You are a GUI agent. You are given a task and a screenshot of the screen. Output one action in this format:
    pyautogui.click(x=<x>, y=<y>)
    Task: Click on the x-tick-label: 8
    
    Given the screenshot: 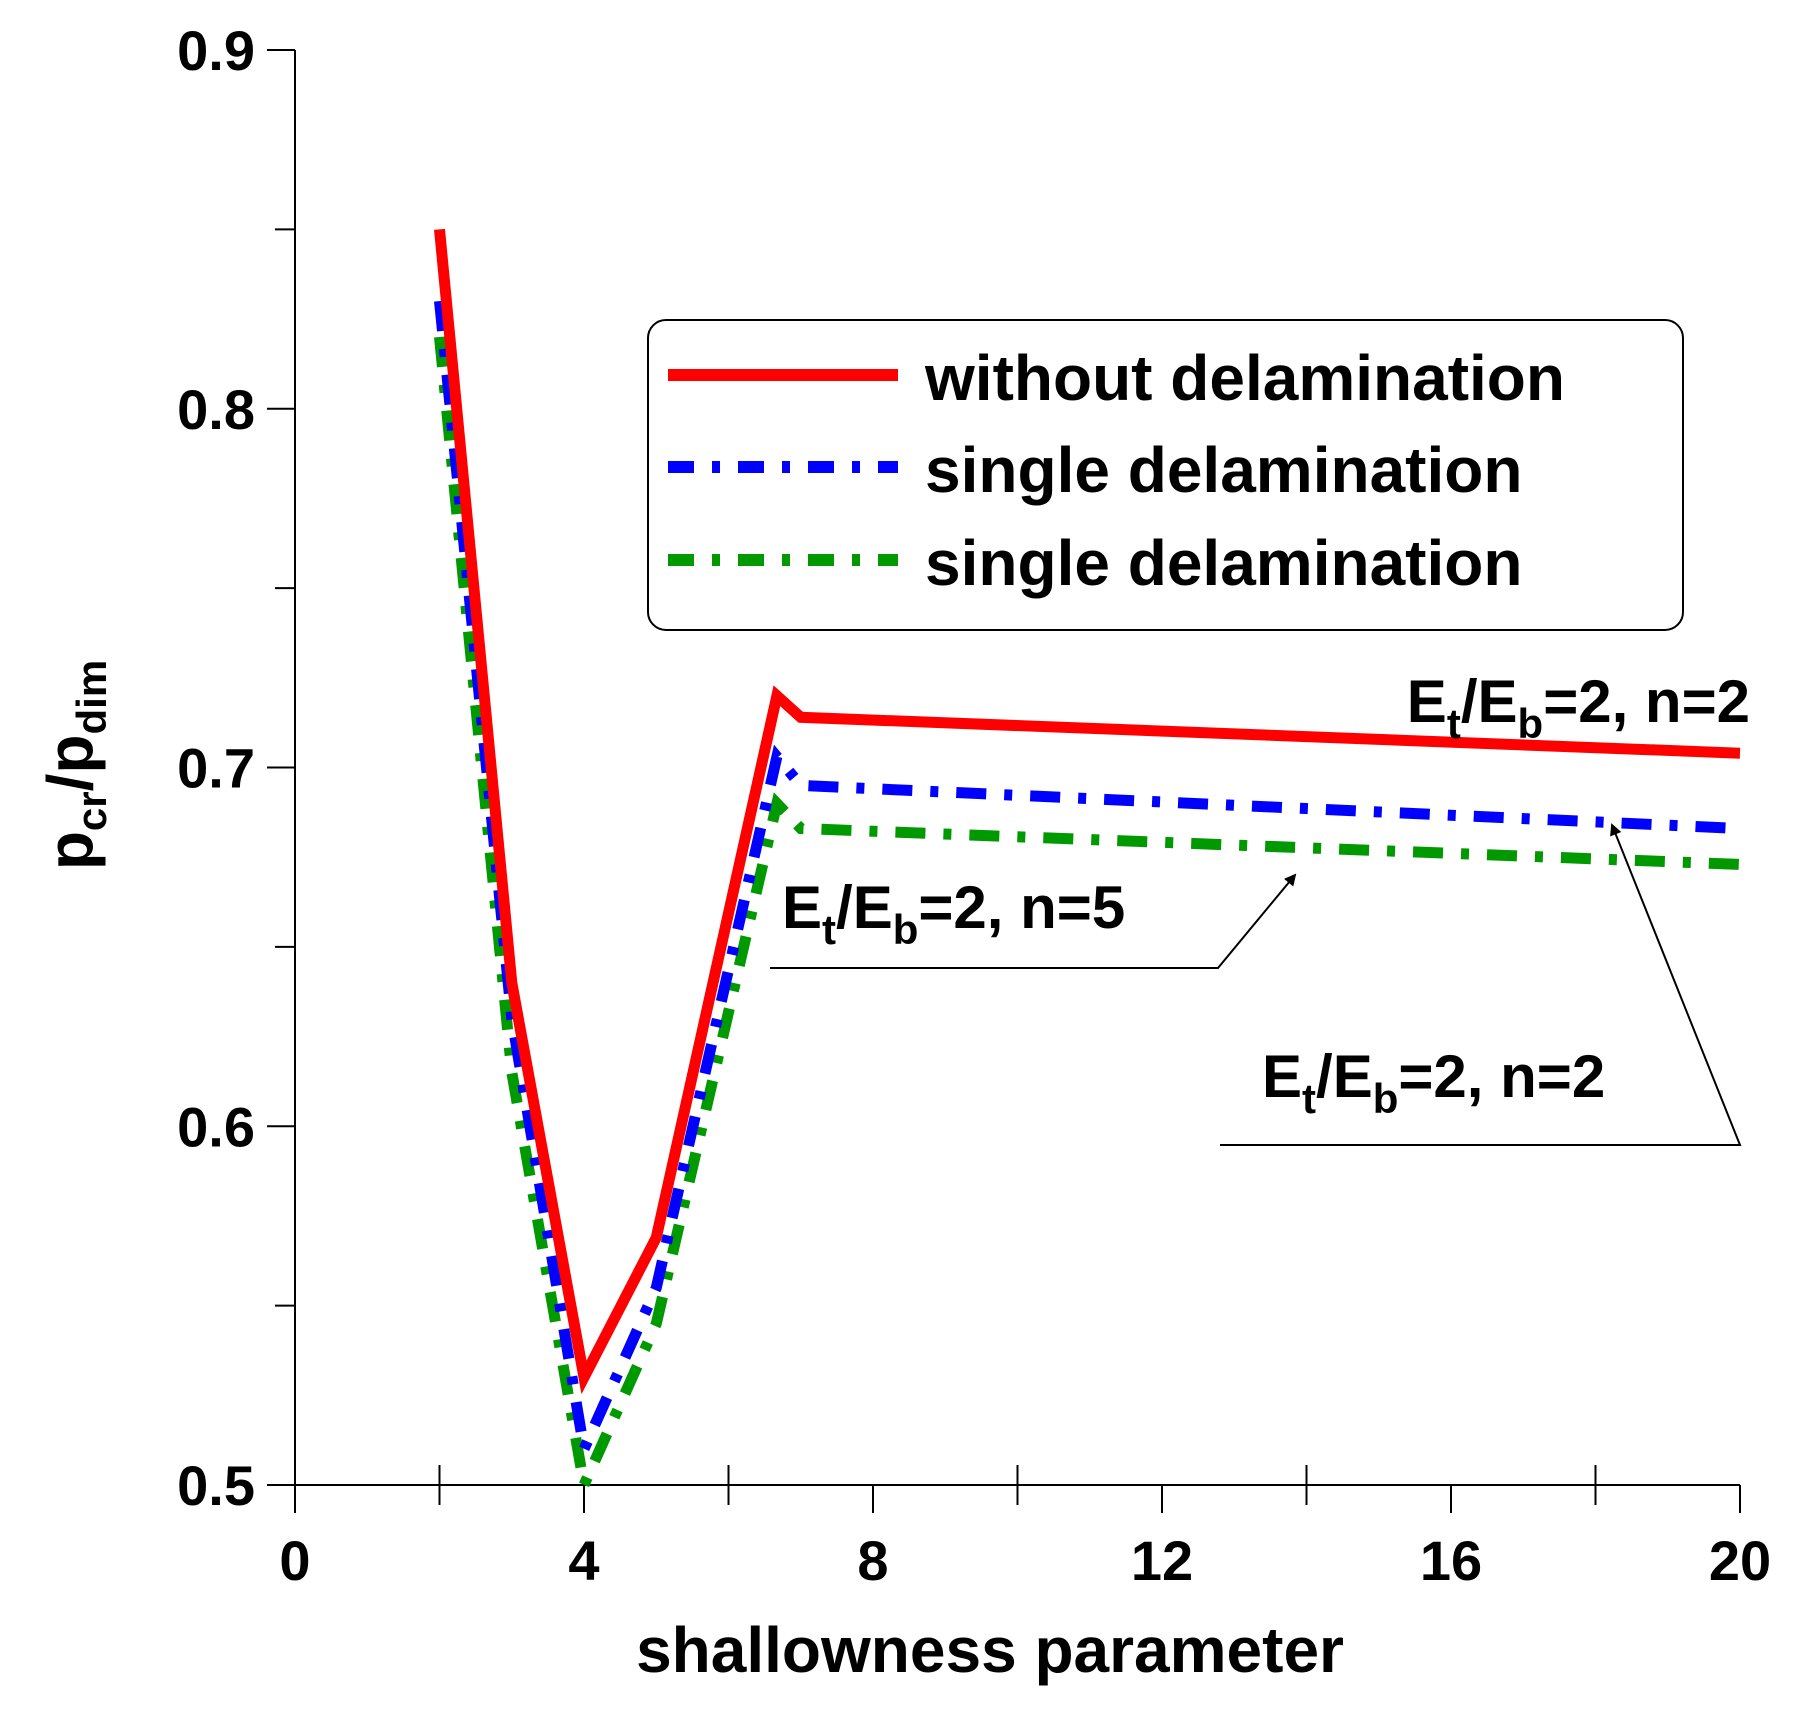 What is the action you would take?
    pyautogui.click(x=872, y=1560)
    